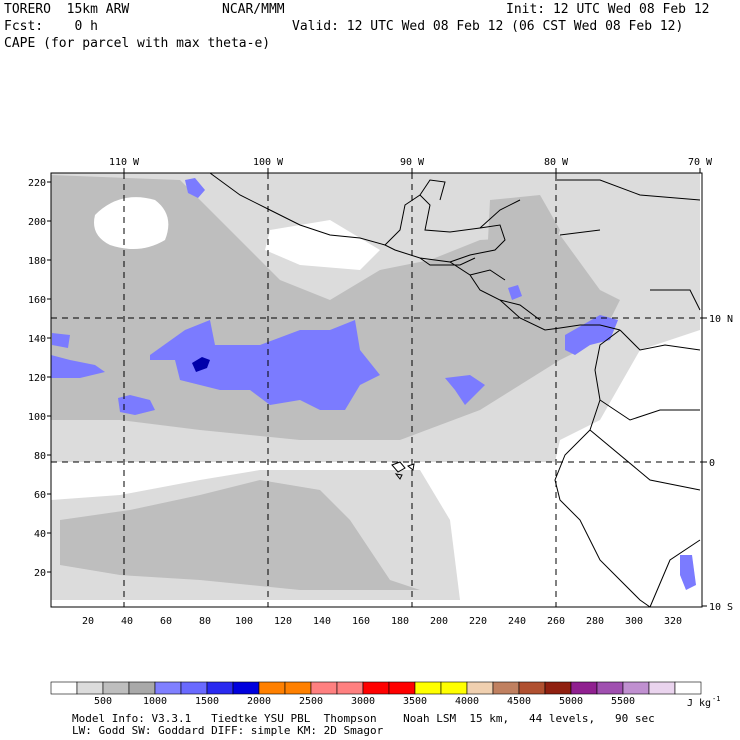 The height and width of the screenshot is (740, 740). Describe the element at coordinates (595, 621) in the screenshot. I see `bottom-label-280: 280` at that location.